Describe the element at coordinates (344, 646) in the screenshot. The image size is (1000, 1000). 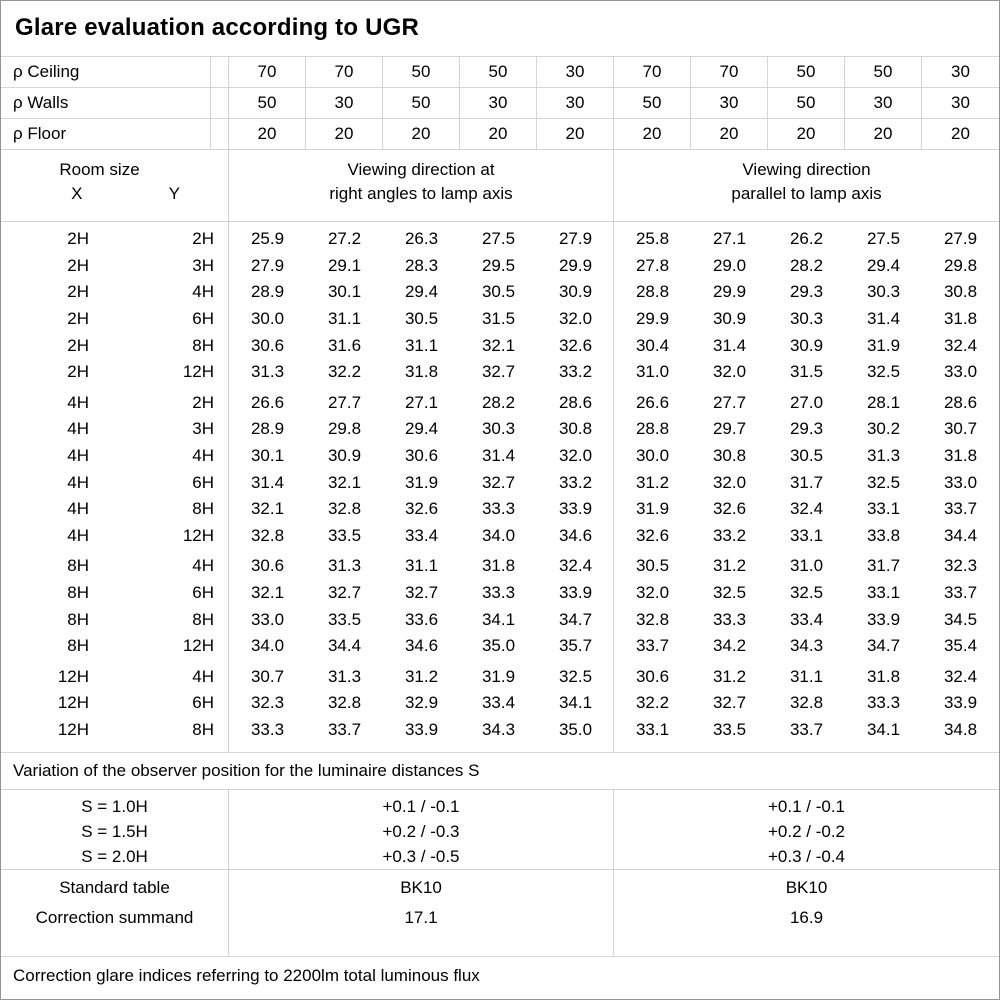
I see `ugr-value: 34.4` at that location.